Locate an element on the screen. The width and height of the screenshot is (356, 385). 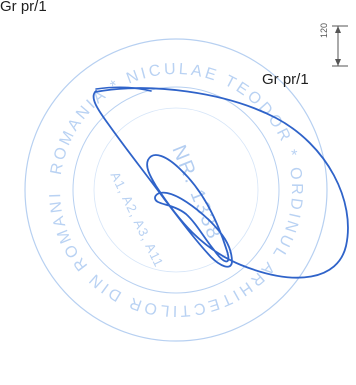
dimension-marker is located at coordinates (335, 46).